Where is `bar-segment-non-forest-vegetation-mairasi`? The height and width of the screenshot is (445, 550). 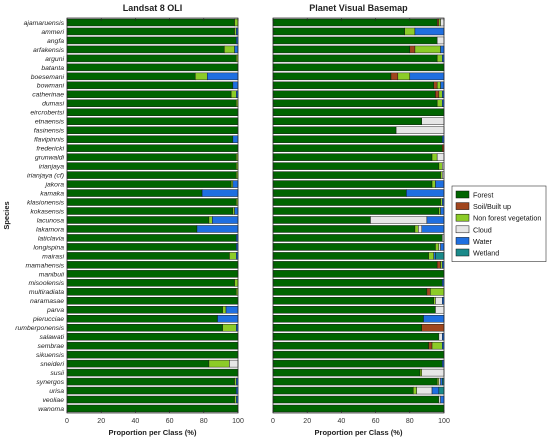
bar-segment-non-forest-vegetation-mairasi is located at coordinates (233, 256).